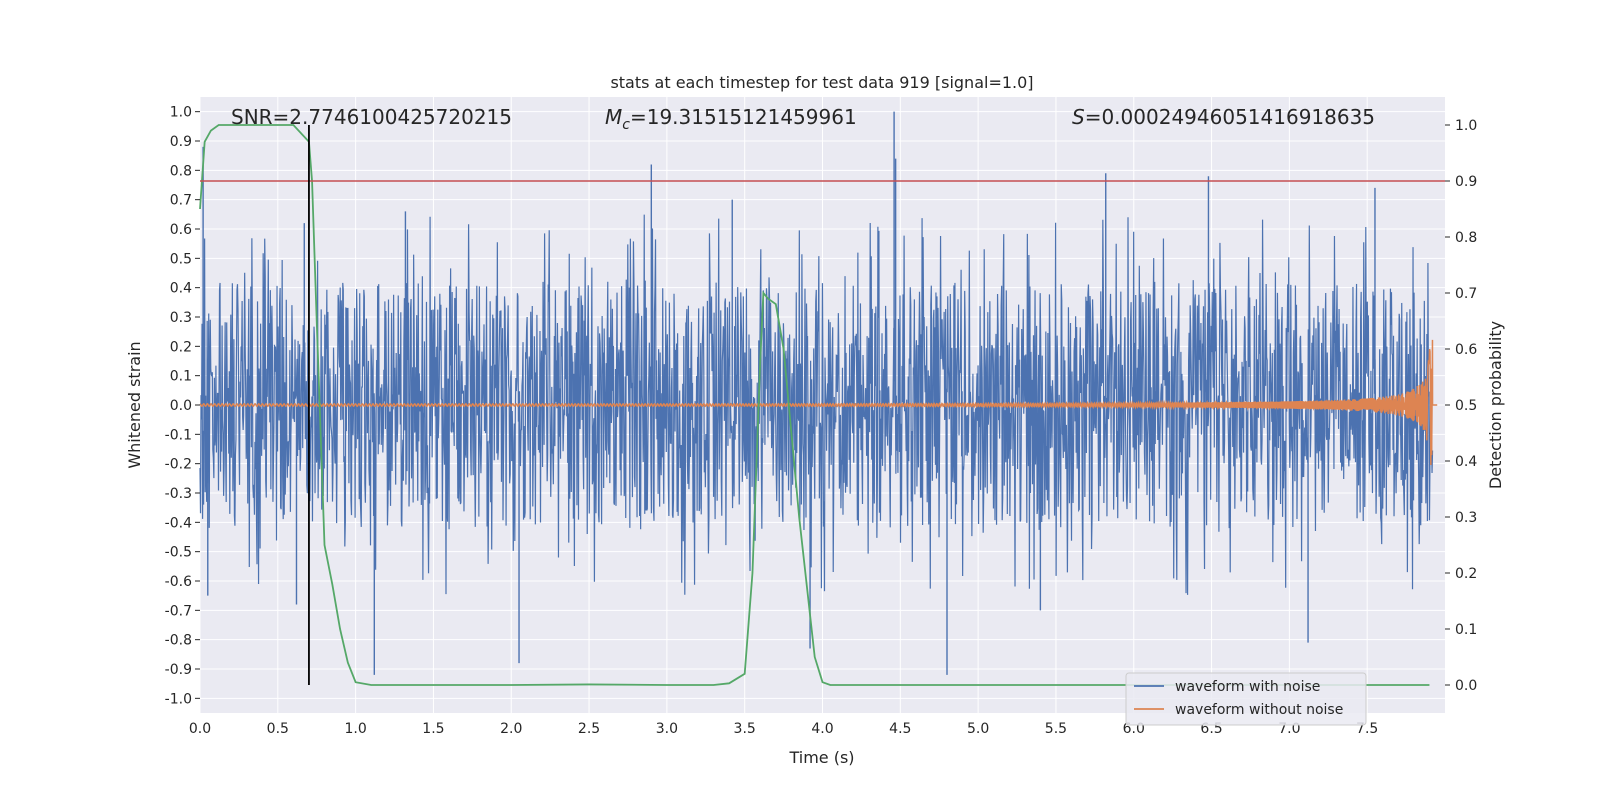  I want to click on y-left-tick-label: 0.1, so click(181, 377).